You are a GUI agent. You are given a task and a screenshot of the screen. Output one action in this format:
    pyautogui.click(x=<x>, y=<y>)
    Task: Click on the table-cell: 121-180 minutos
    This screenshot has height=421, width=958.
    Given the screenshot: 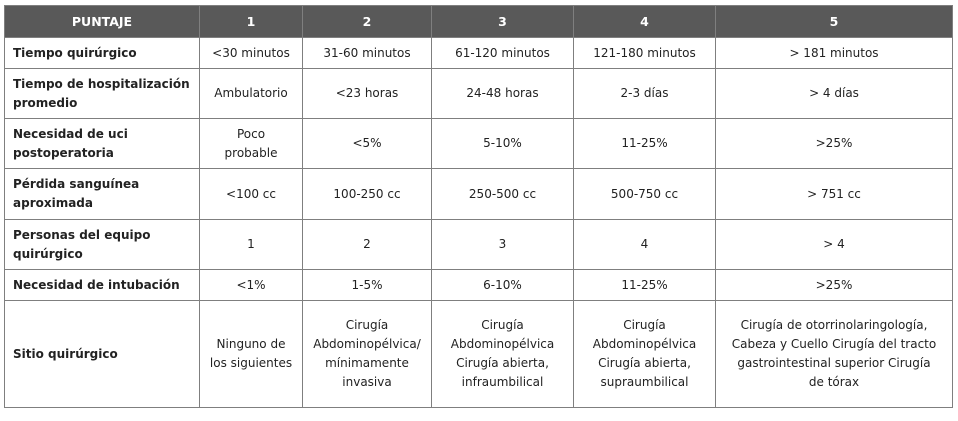 What is the action you would take?
    pyautogui.click(x=644, y=53)
    